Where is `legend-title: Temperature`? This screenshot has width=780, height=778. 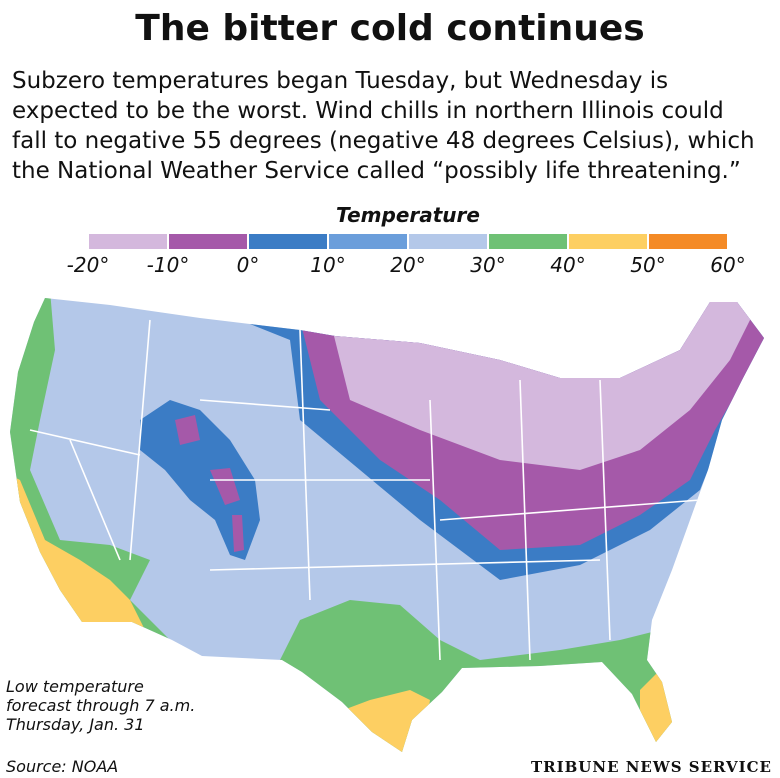 legend-title: Temperature is located at coordinates (408, 215).